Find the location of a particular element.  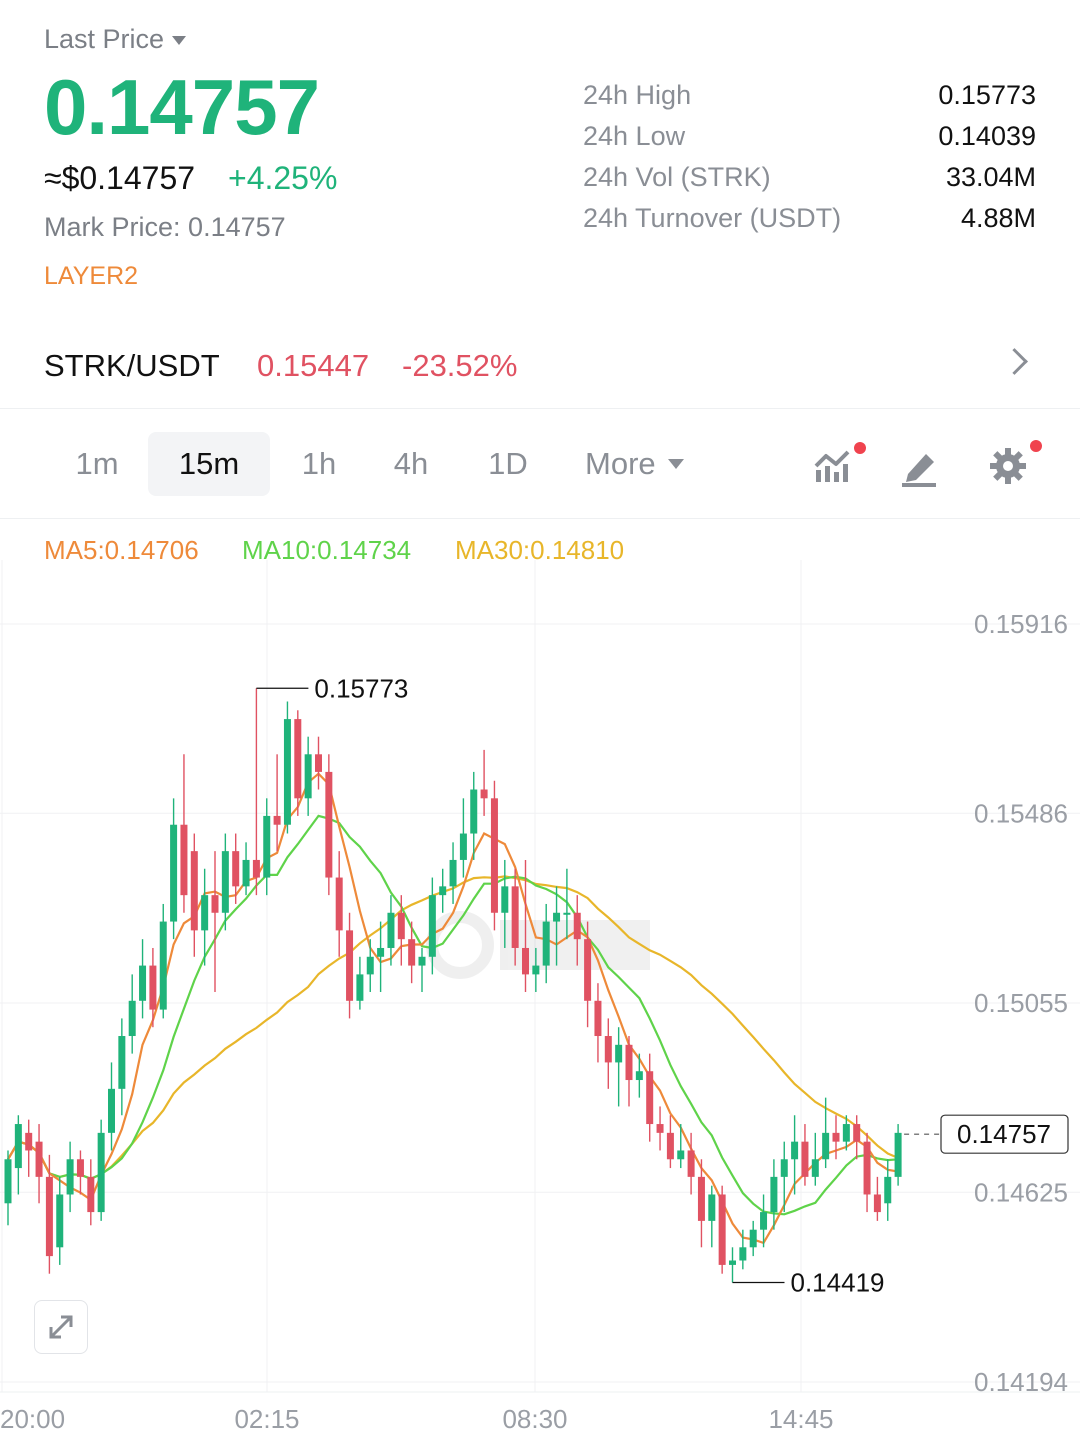

spot-pair-row: STRK/USDT 0.15447 -23.52% is located at coordinates (540, 369).